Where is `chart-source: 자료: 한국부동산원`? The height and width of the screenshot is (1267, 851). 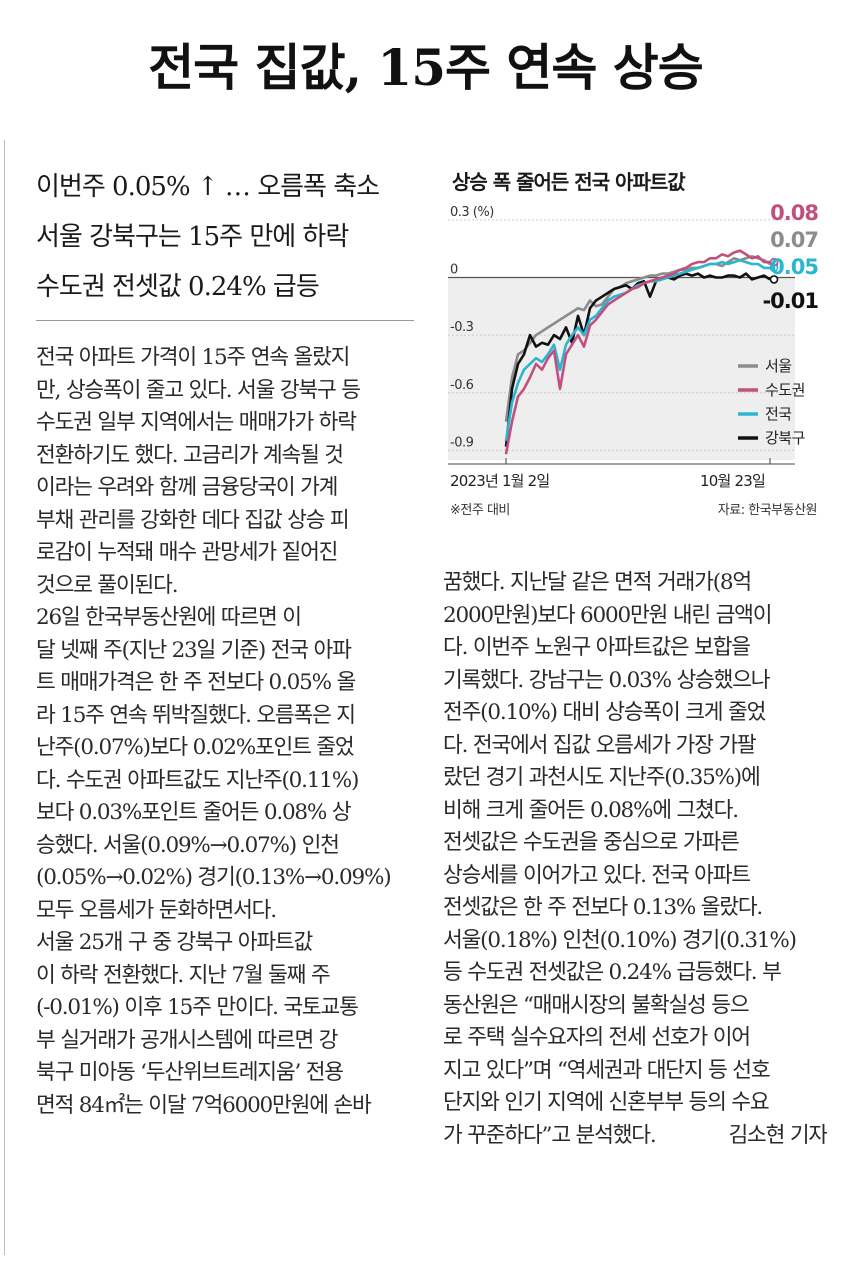
chart-source: 자료: 한국부동산원 is located at coordinates (767, 510).